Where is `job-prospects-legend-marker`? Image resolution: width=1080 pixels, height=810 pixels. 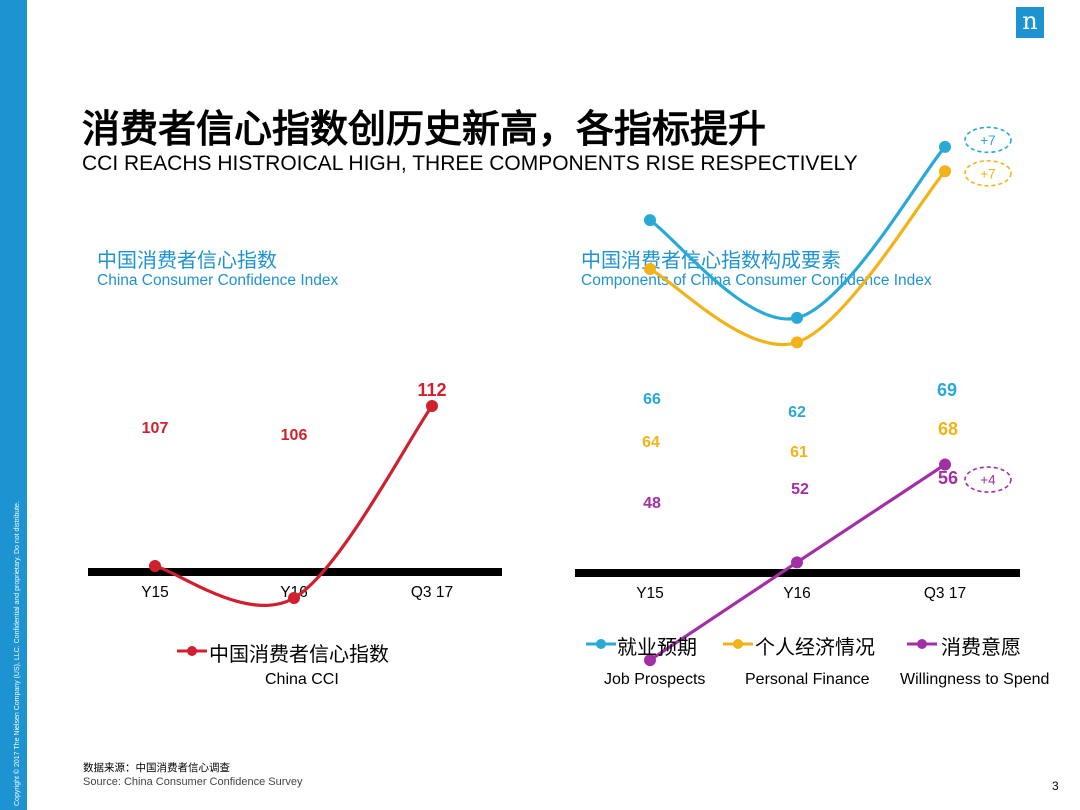 job-prospects-legend-marker is located at coordinates (601, 644).